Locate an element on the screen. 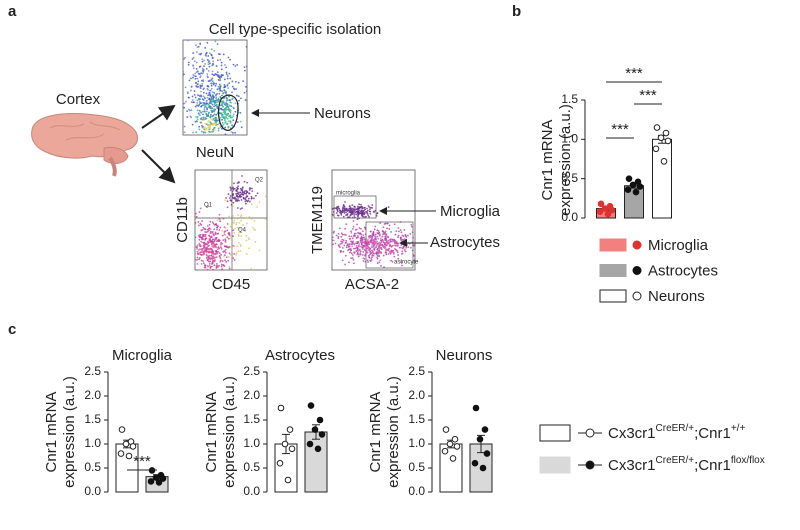 The height and width of the screenshot is (530, 800). y-tick-label: 1.5 is located at coordinates (569, 99).